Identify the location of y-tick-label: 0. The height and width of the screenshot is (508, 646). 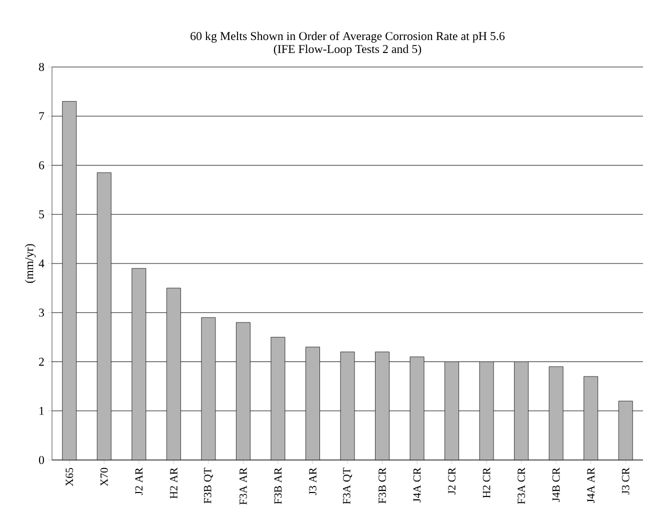
(41, 460).